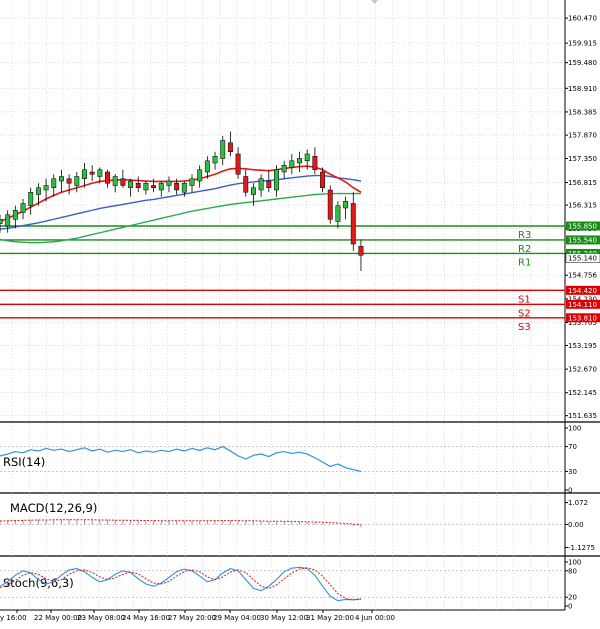  I want to click on price-tick-label: 159.915, so click(582, 44).